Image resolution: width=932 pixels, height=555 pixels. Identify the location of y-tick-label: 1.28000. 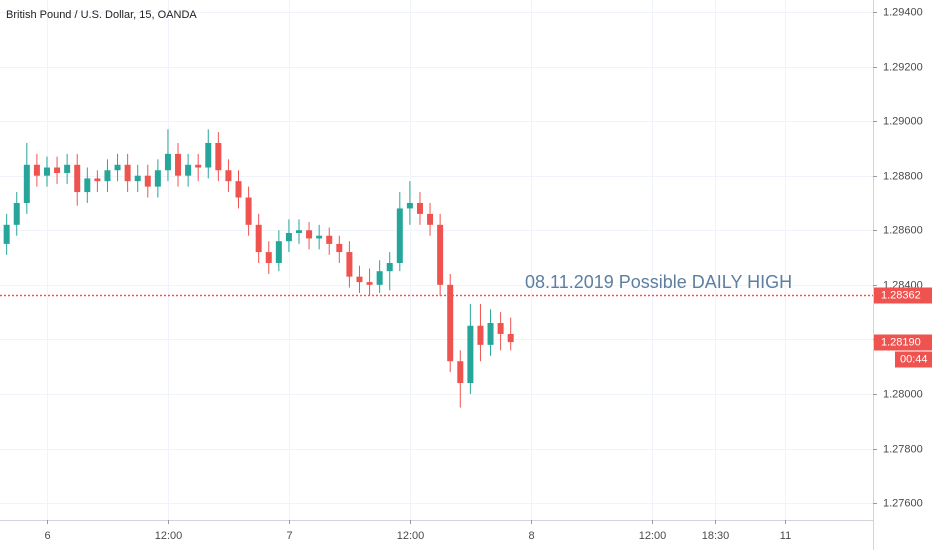
(903, 394).